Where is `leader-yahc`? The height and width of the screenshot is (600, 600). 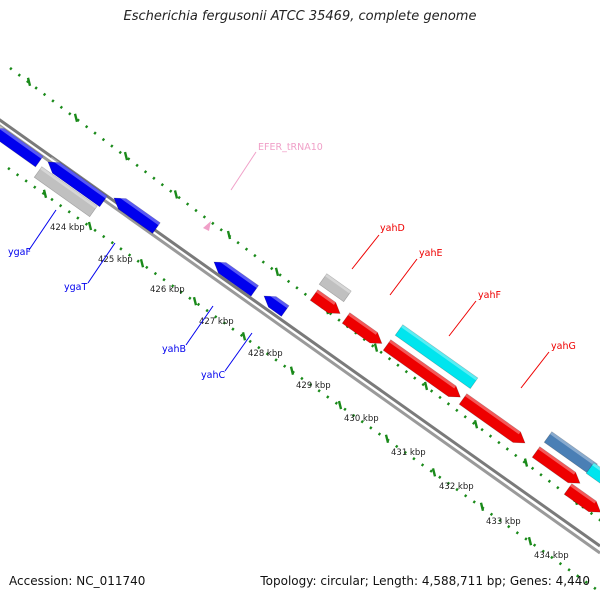
leader-yahc is located at coordinates (238, 352).